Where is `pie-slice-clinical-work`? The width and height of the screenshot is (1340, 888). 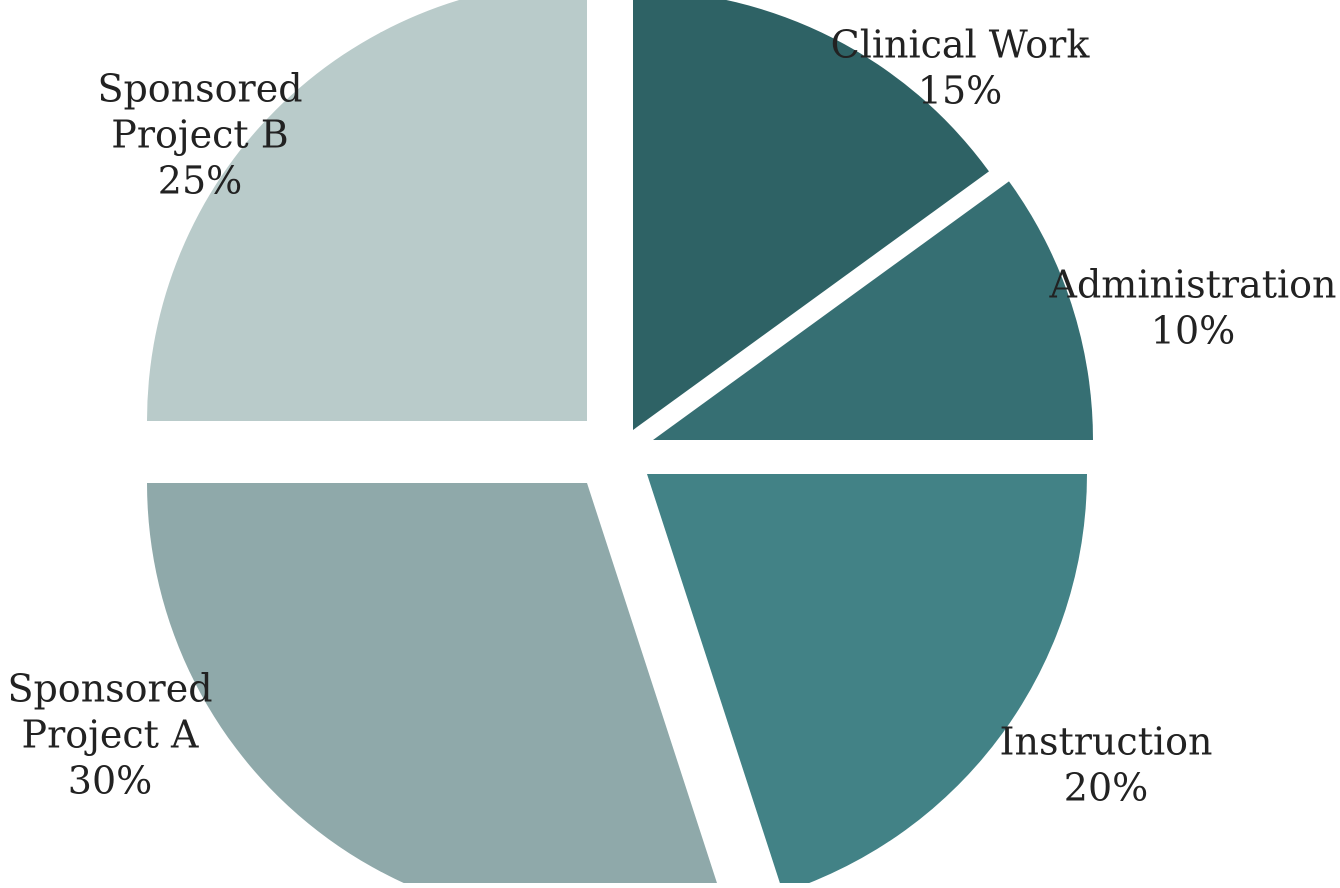 pie-slice-clinical-work is located at coordinates (811, 215).